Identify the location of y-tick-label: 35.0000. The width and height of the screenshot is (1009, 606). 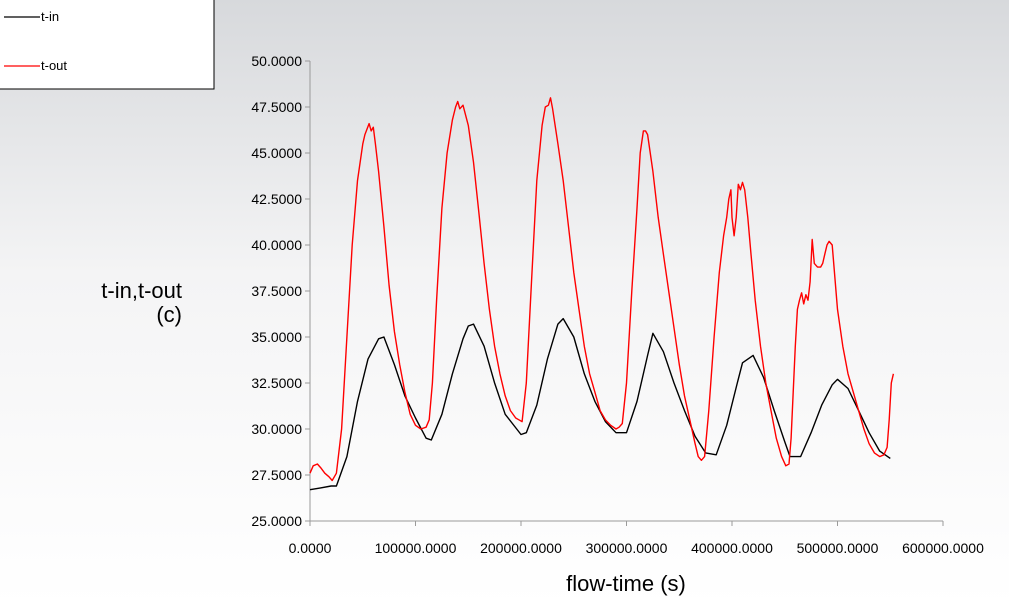
(276, 337).